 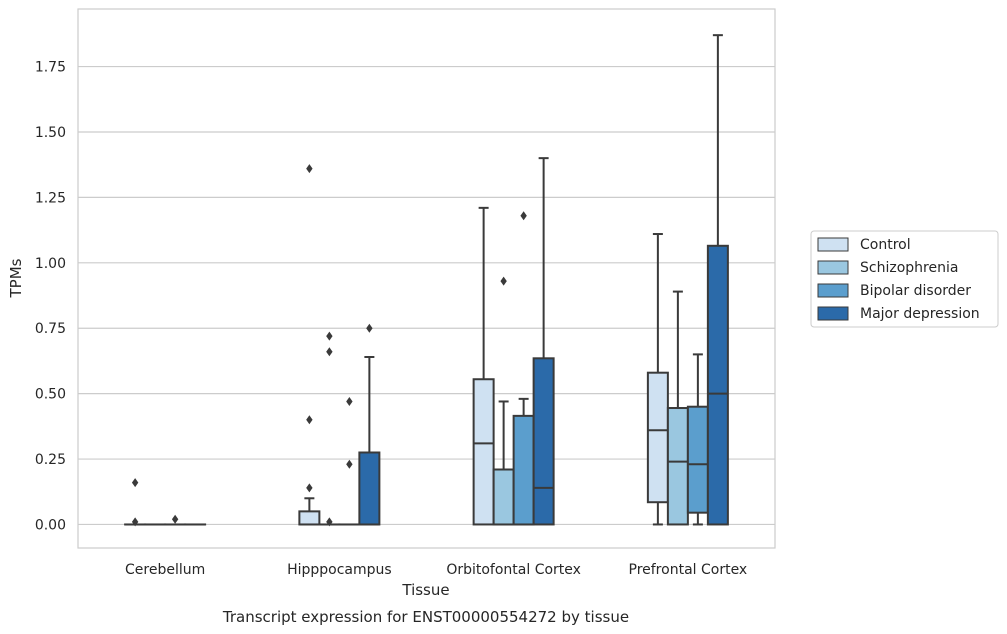 I want to click on y-tick-label: 0.25, so click(x=50, y=460).